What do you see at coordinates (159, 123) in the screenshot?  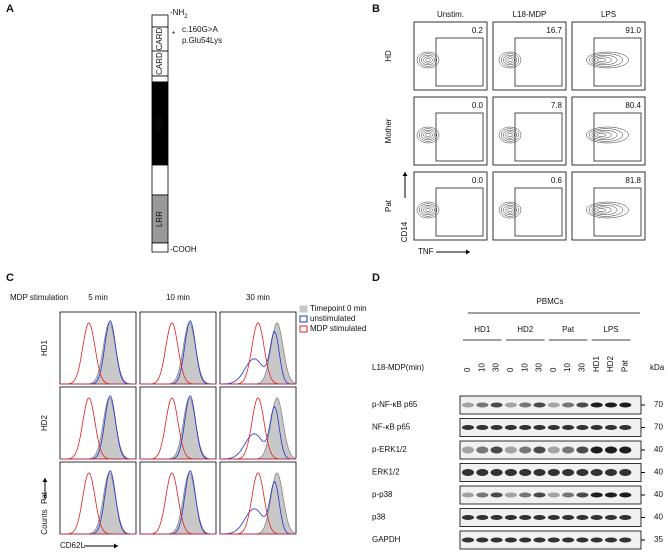 I see `domain-label: NBD` at bounding box center [159, 123].